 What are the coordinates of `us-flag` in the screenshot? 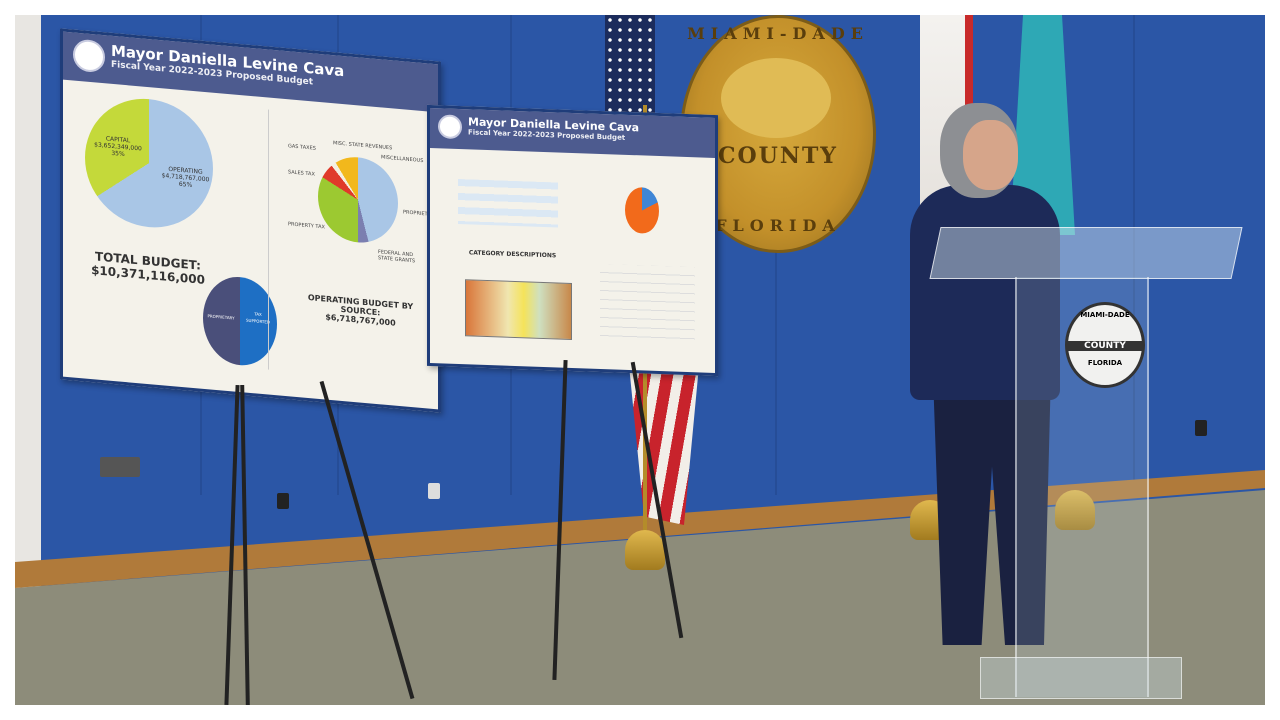 It's located at (630, 65).